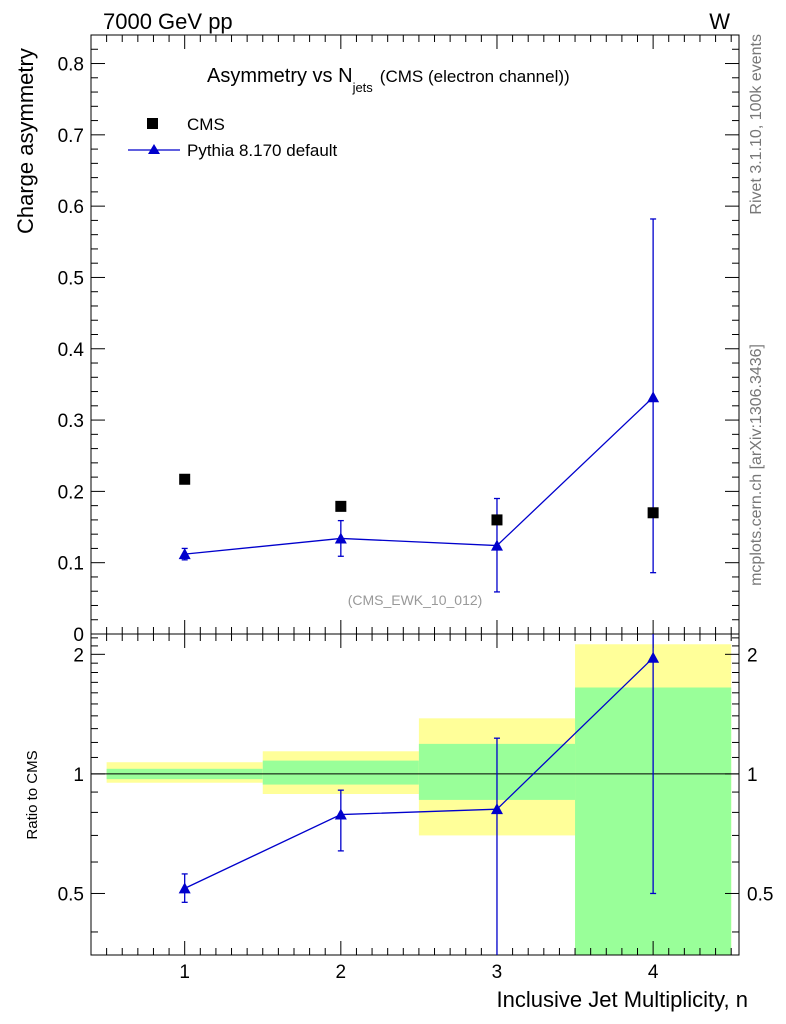 The height and width of the screenshot is (1024, 786). I want to click on mcplots-label: mcplots.cern.ch [arXiv:1306.3436], so click(756, 465).